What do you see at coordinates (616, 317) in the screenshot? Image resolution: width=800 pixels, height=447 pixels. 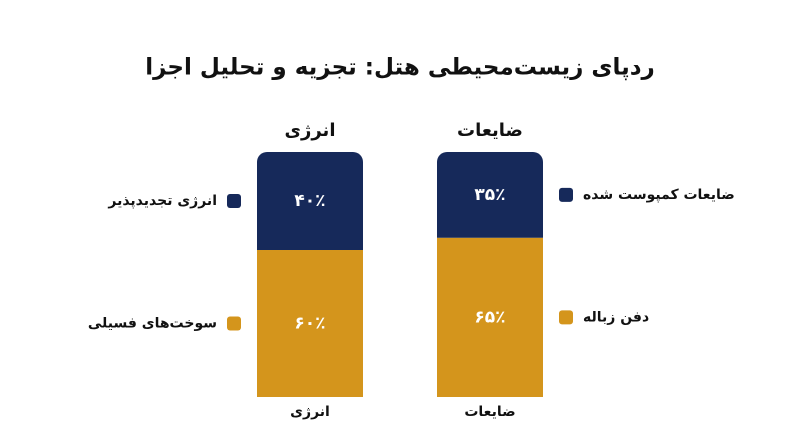 I see `legend-label: دفن زباله` at bounding box center [616, 317].